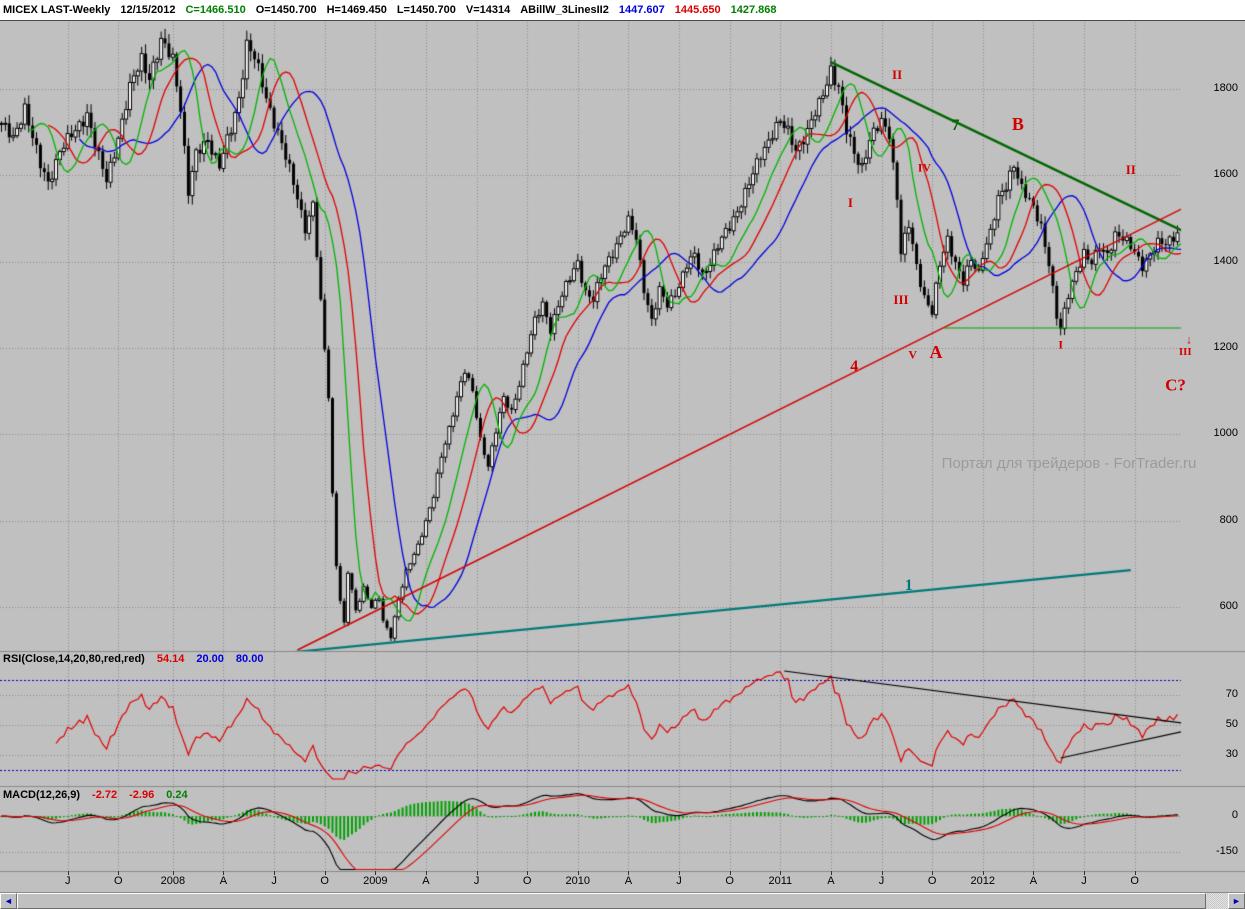 This screenshot has height=909, width=1245. I want to click on rsi-band-high: 80.00, so click(249, 659).